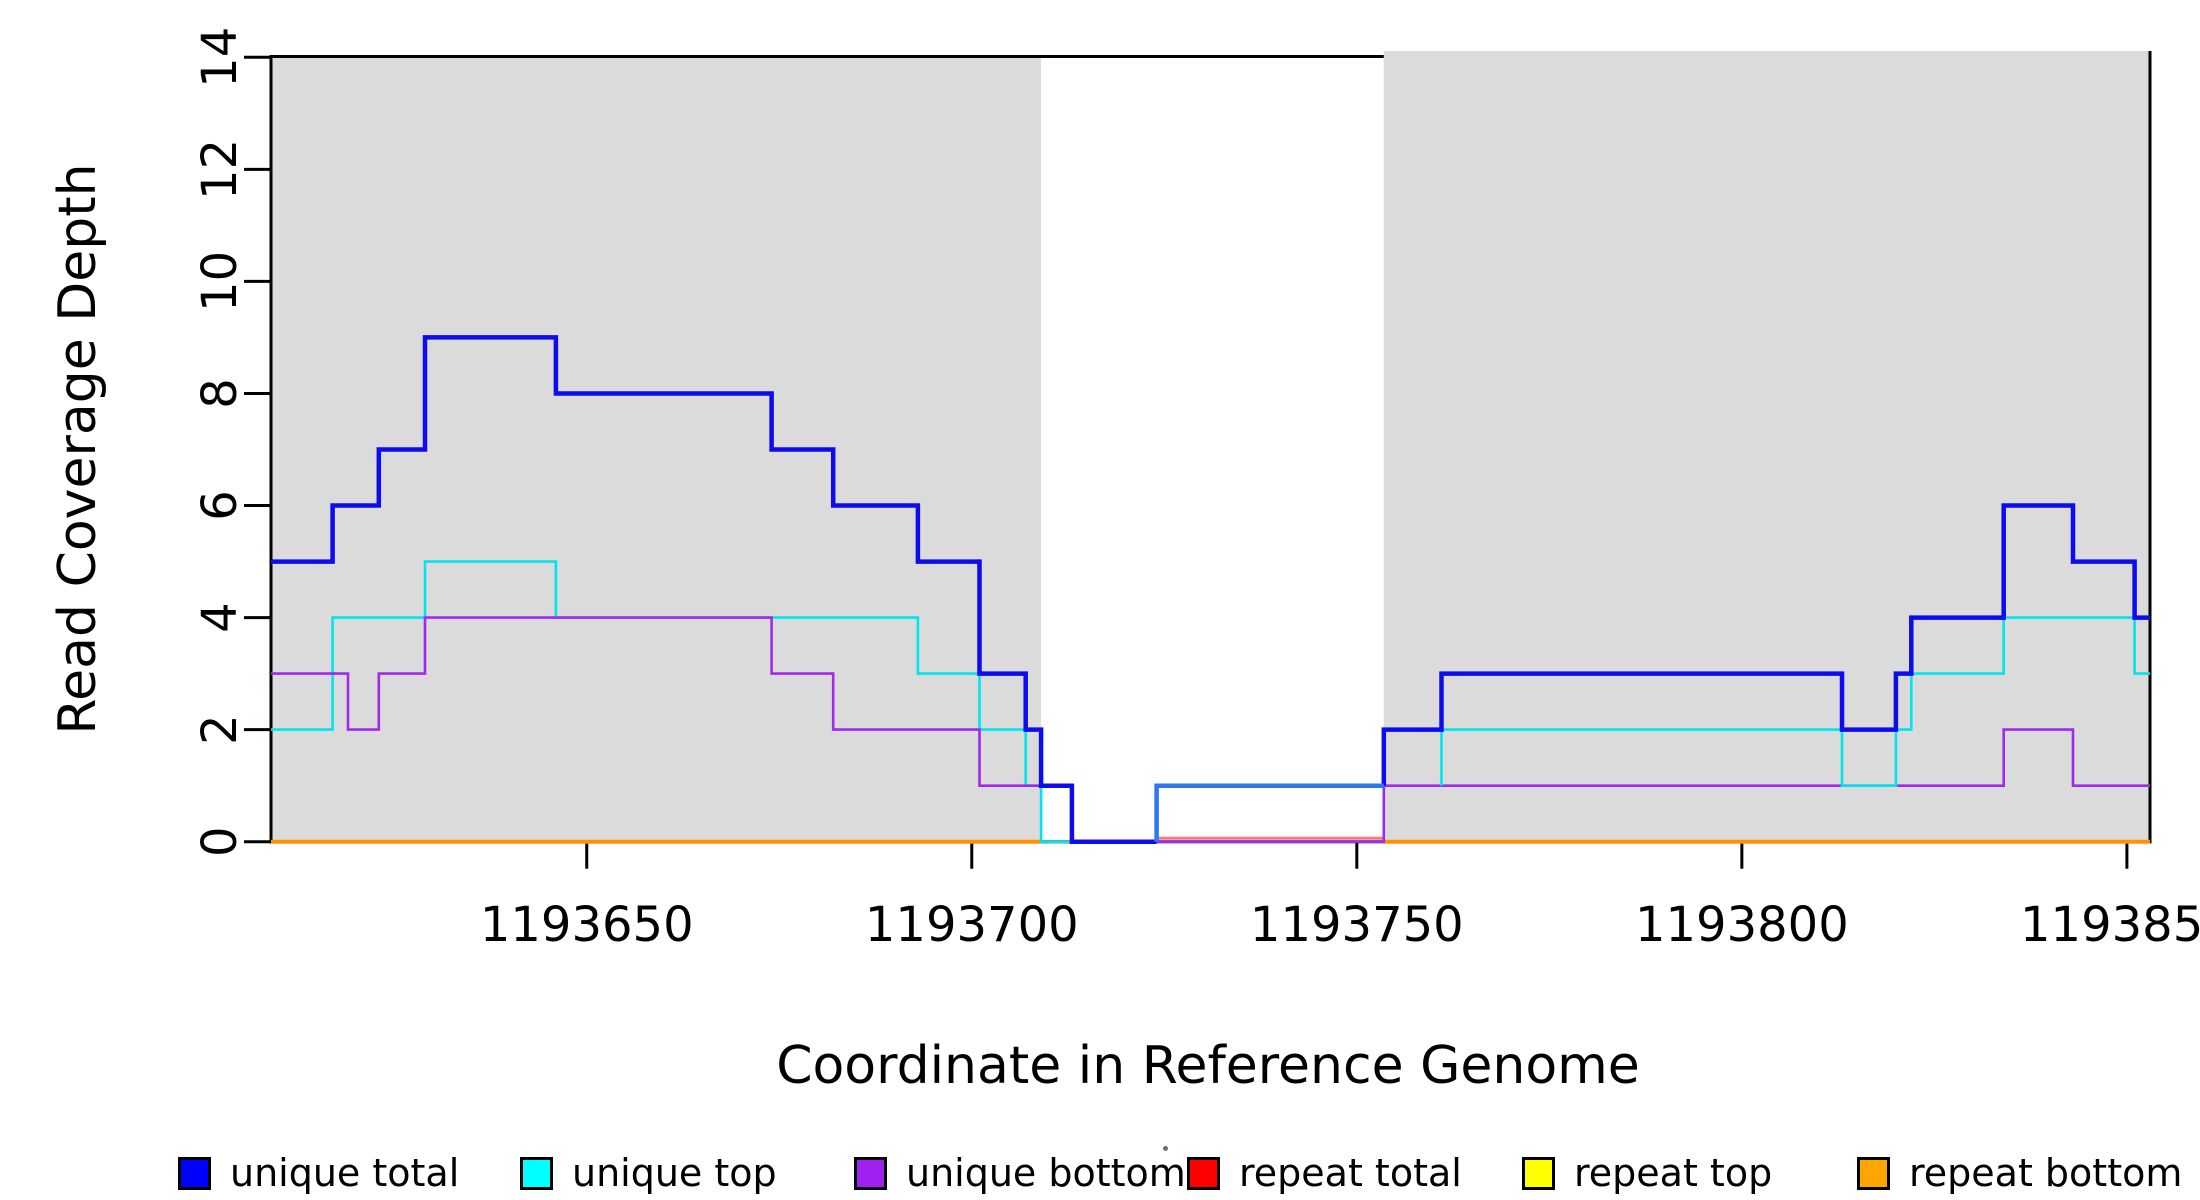 The height and width of the screenshot is (1200, 2200). Describe the element at coordinates (2110, 925) in the screenshot. I see `x-tick-label: 1193850` at that location.